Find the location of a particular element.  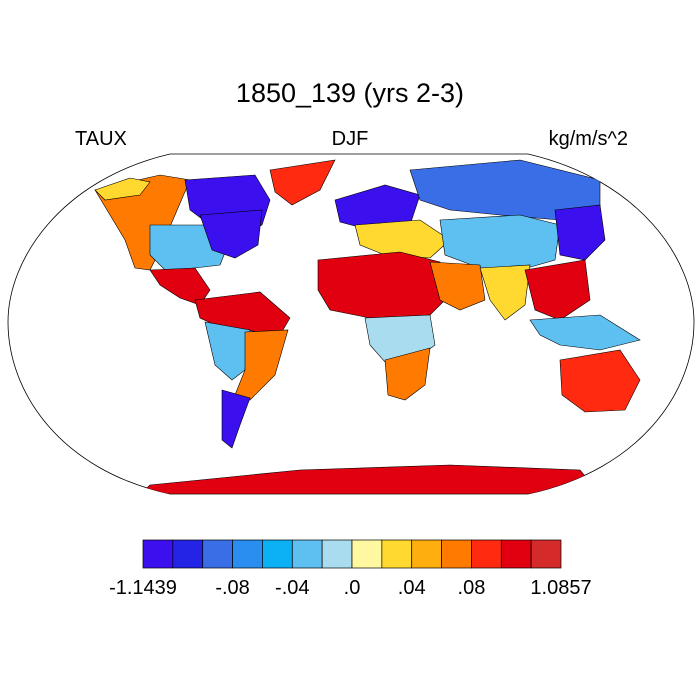

region-south-america-center is located at coordinates (227, 351).